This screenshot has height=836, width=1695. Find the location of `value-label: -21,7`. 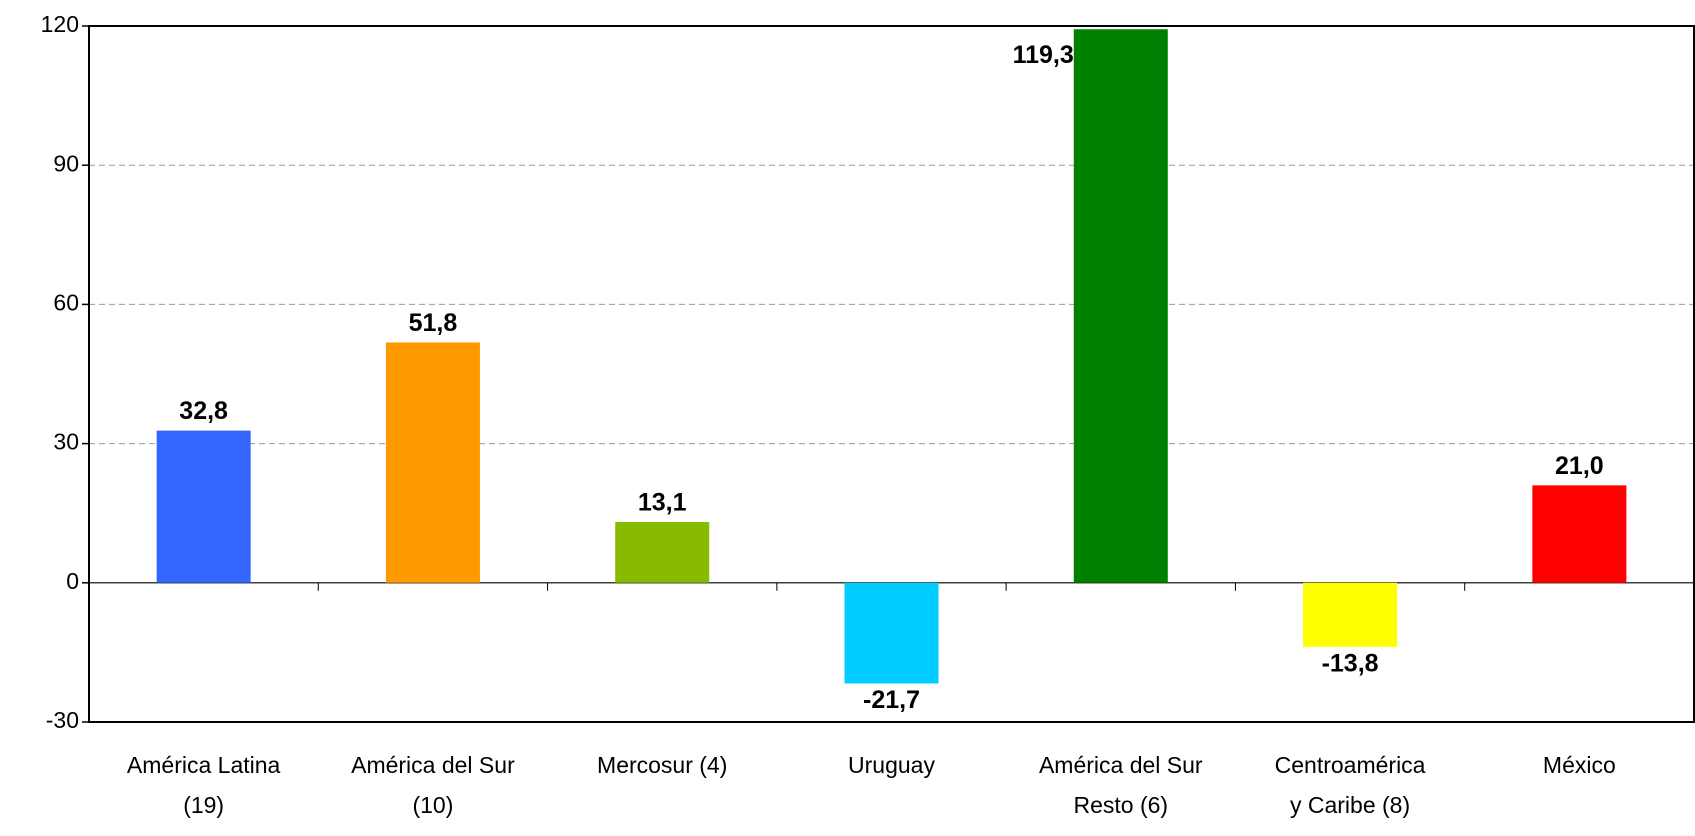

value-label: -21,7 is located at coordinates (891, 700).